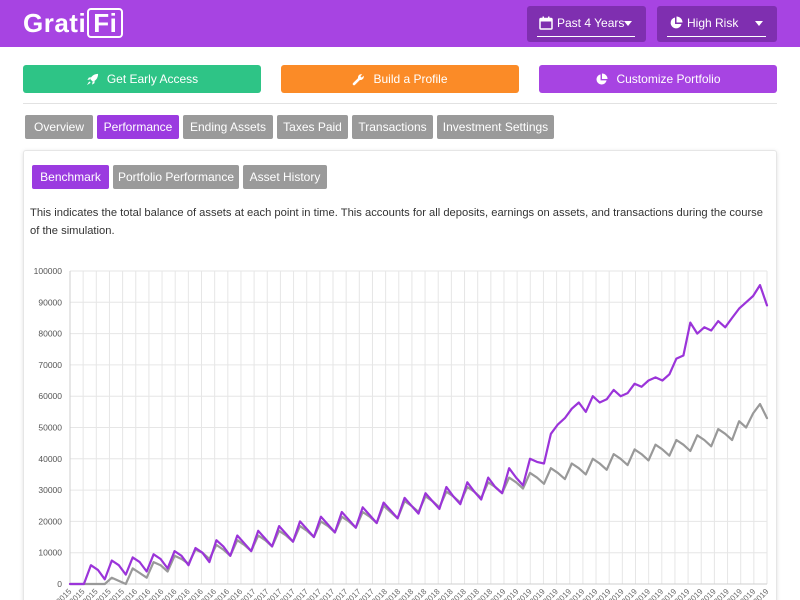 This screenshot has width=800, height=600. What do you see at coordinates (50, 365) in the screenshot?
I see `y-tick-label: 70000` at bounding box center [50, 365].